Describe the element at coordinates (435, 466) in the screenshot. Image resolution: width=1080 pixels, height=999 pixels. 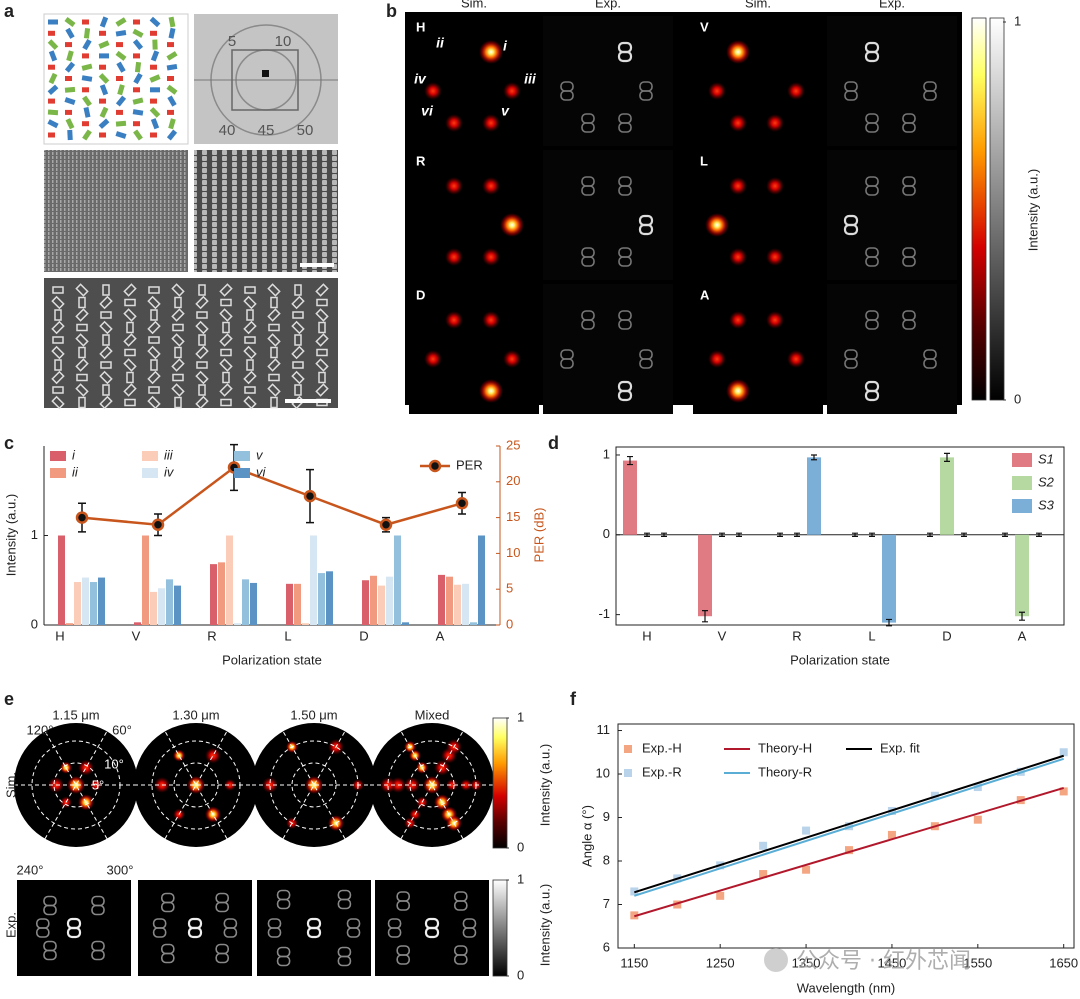
I see `legend-marker` at that location.